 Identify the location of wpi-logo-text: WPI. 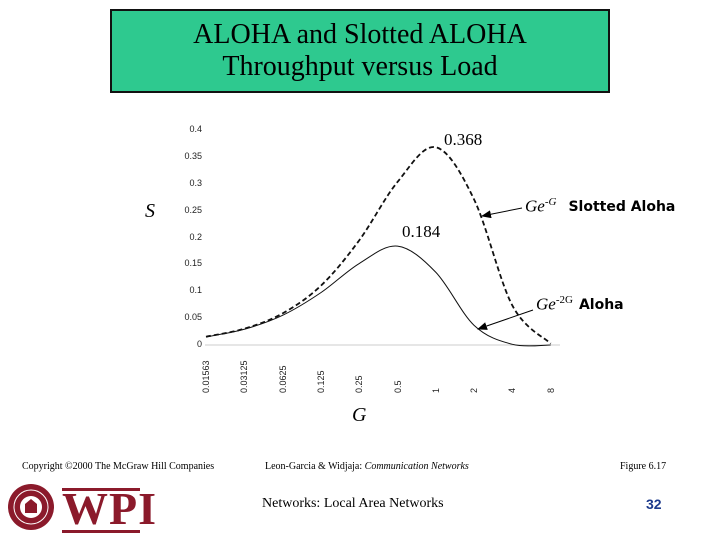
(109, 508).